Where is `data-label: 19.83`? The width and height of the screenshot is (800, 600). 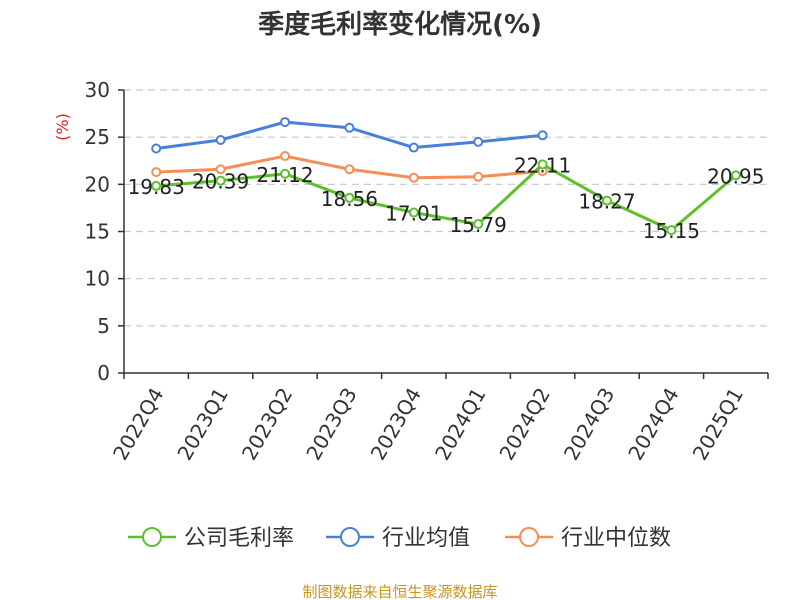 data-label: 19.83 is located at coordinates (156, 187).